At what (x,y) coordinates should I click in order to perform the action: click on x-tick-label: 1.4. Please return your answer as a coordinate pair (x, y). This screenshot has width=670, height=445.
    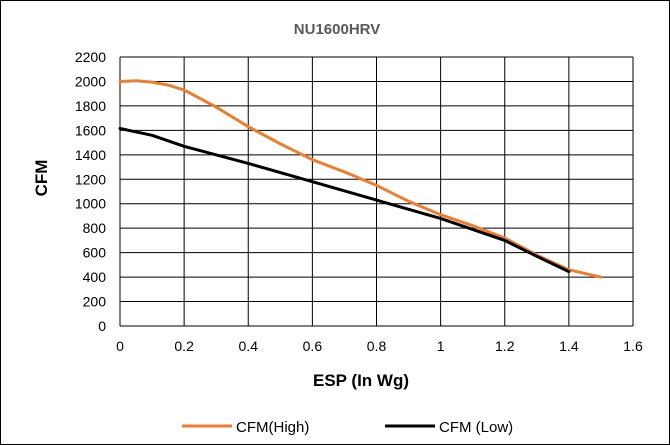
    Looking at the image, I should click on (569, 346).